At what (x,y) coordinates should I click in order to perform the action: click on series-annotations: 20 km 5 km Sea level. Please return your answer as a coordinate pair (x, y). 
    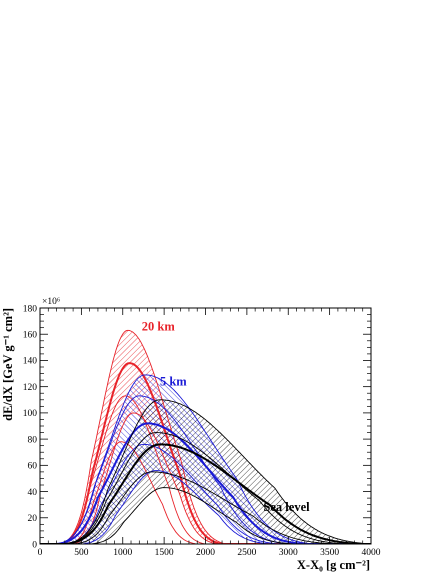
    Looking at the image, I should click on (226, 416).